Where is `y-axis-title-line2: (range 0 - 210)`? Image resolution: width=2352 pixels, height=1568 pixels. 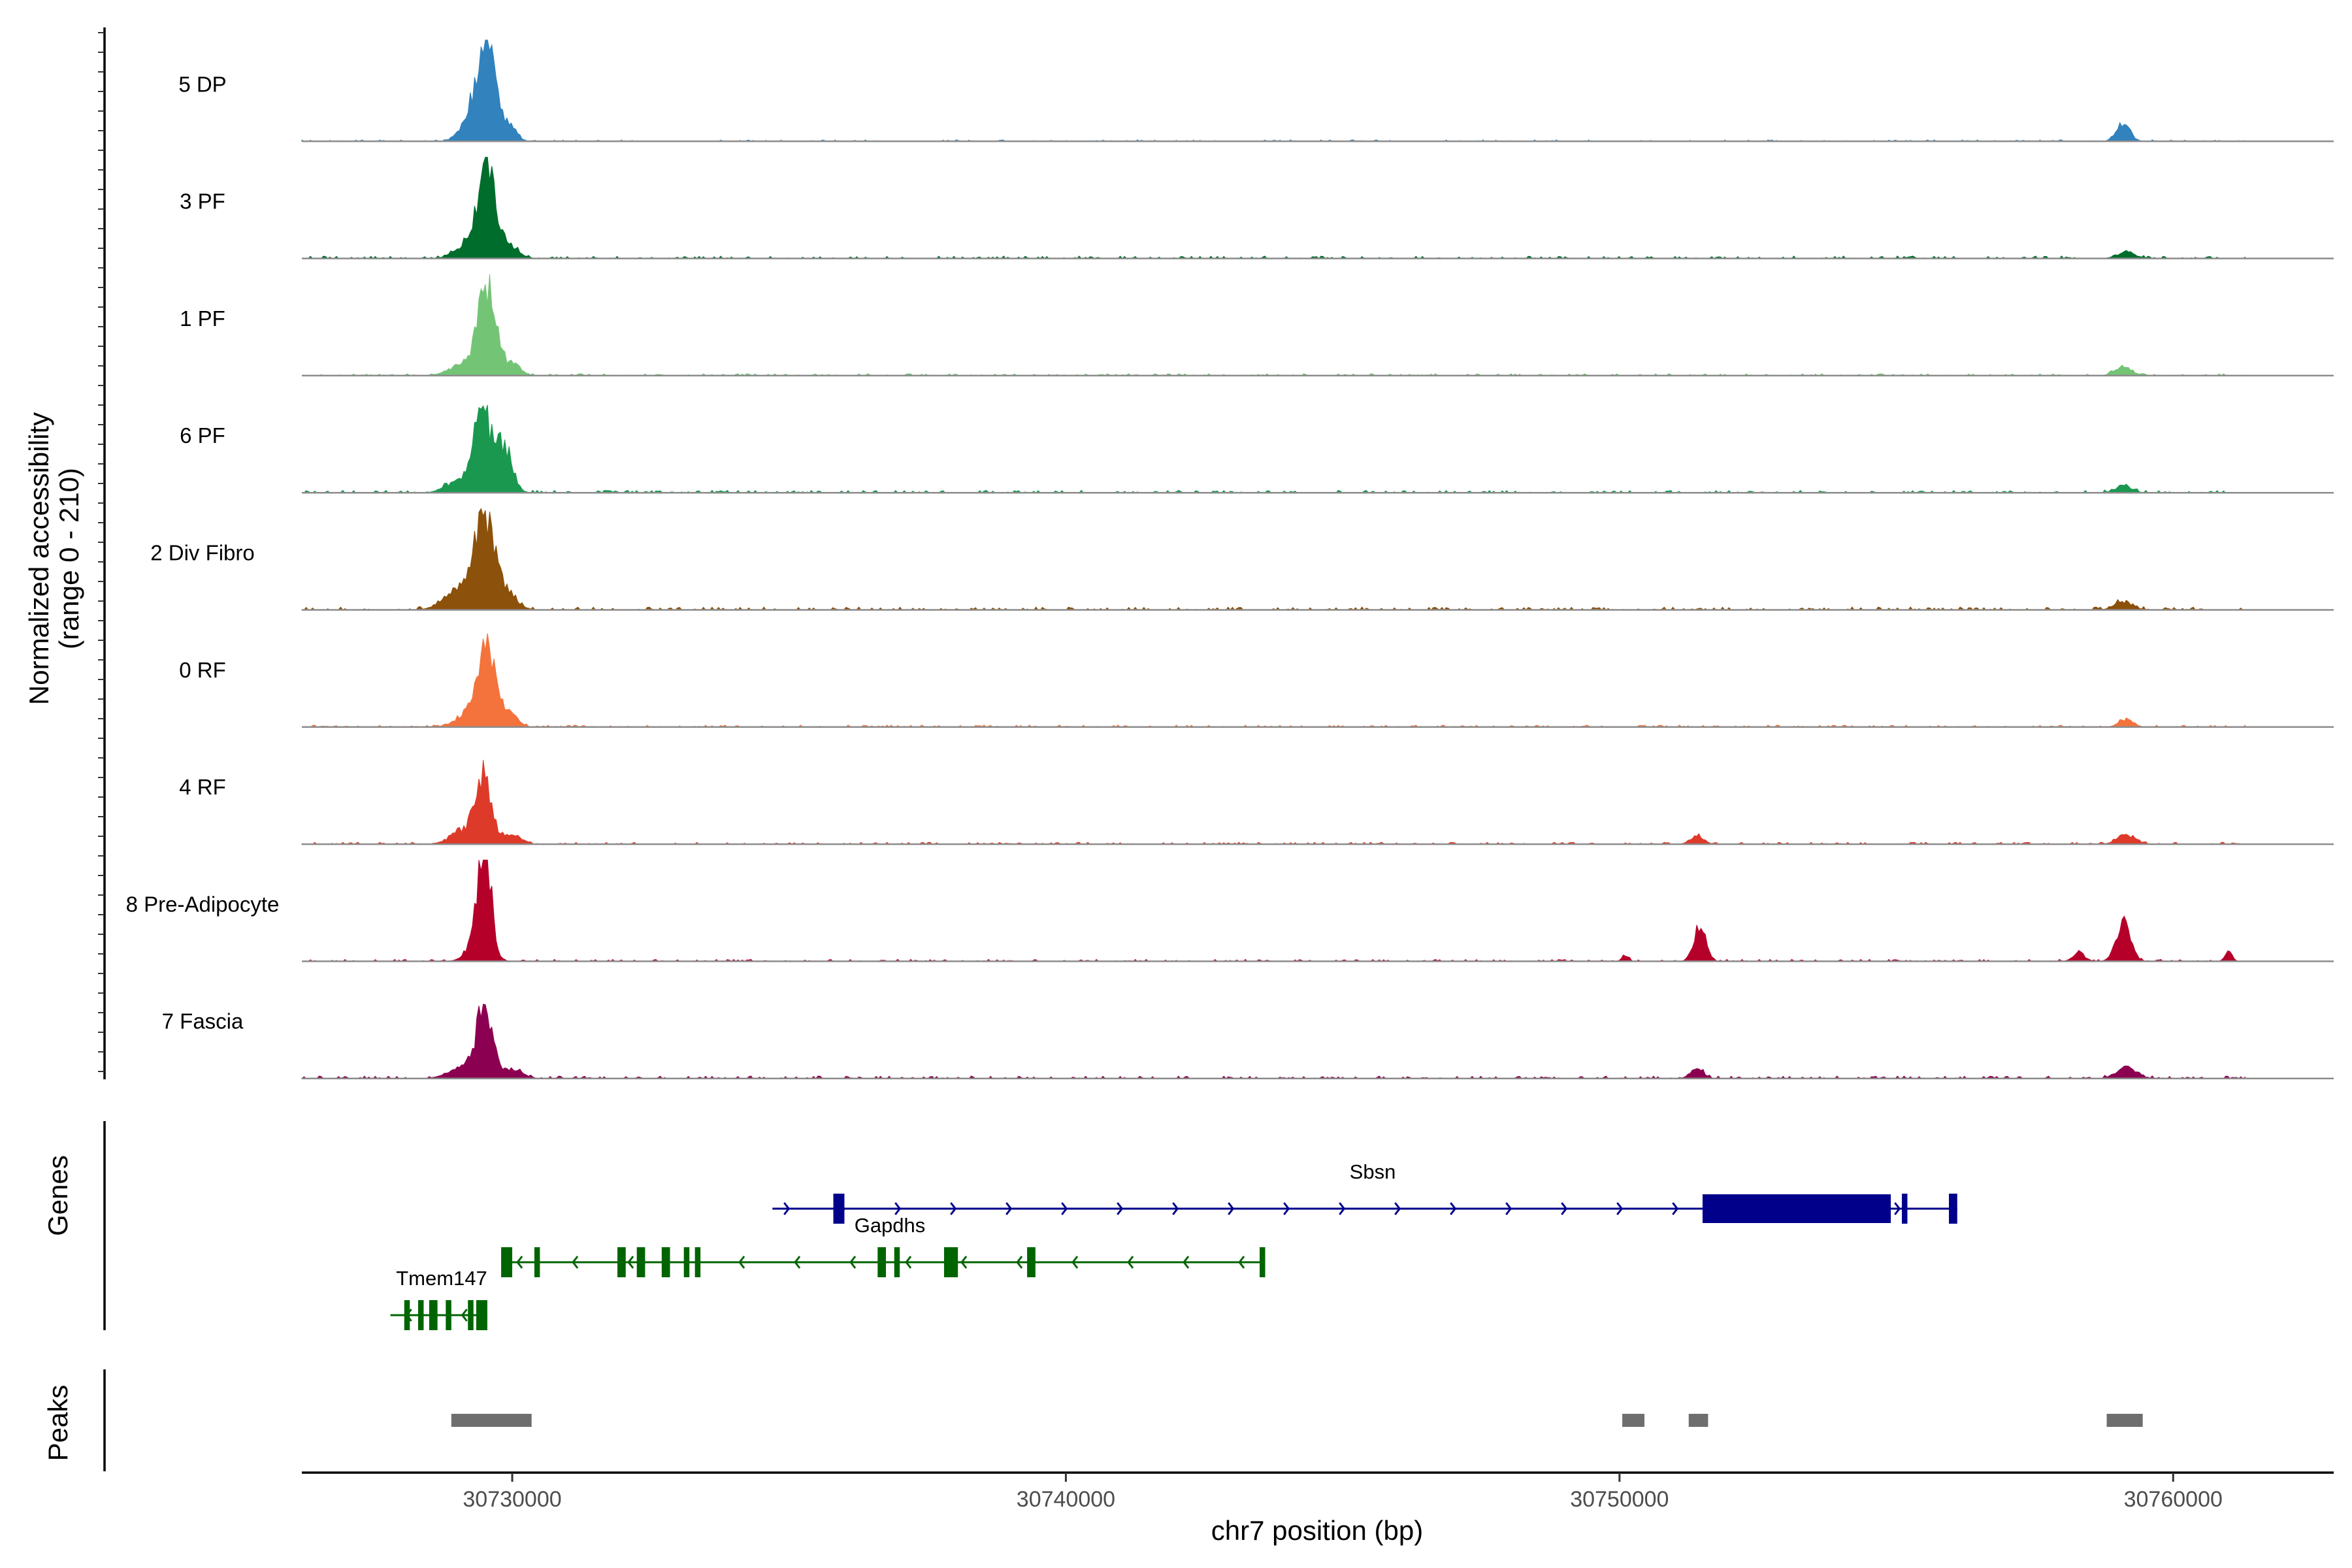 y-axis-title-line2: (range 0 - 210) is located at coordinates (69, 558).